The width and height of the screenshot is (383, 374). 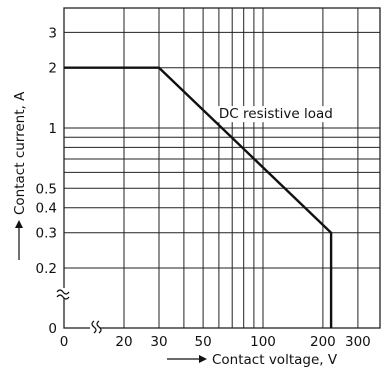 I want to click on y-tick-label: 2, so click(x=52, y=69).